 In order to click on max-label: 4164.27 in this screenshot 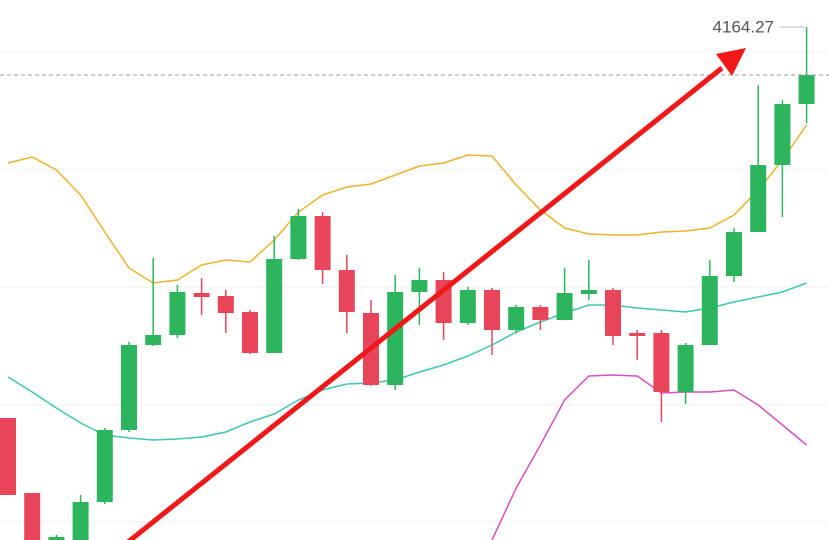, I will do `click(743, 26)`.